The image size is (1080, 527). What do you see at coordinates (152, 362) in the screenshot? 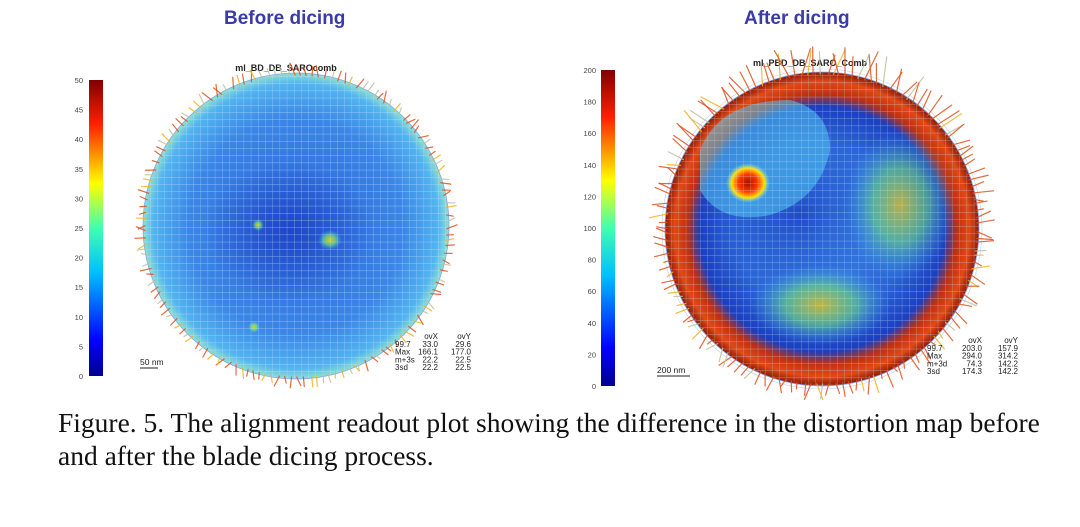
I see `scale-label-before: 50 nm` at bounding box center [152, 362].